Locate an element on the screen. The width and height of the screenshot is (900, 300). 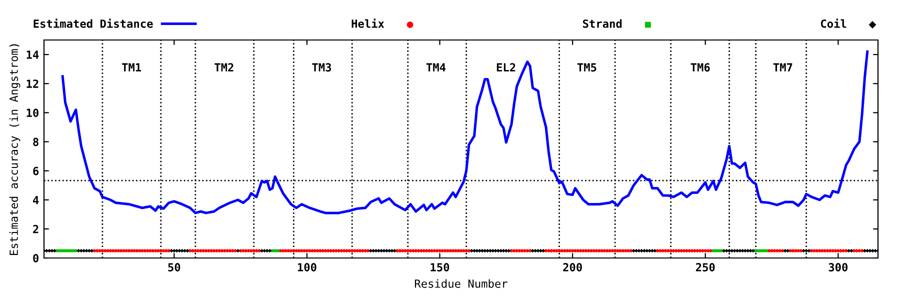
x-tick-label: 200 is located at coordinates (572, 267).